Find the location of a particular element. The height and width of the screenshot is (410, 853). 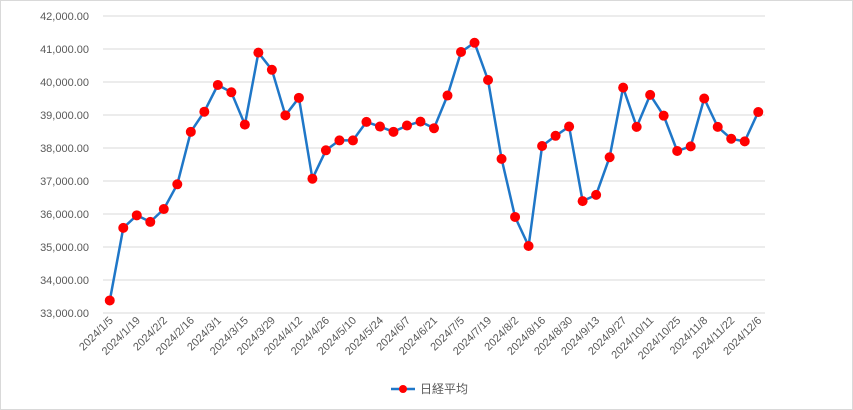

legend-marker-swatch is located at coordinates (403, 389).